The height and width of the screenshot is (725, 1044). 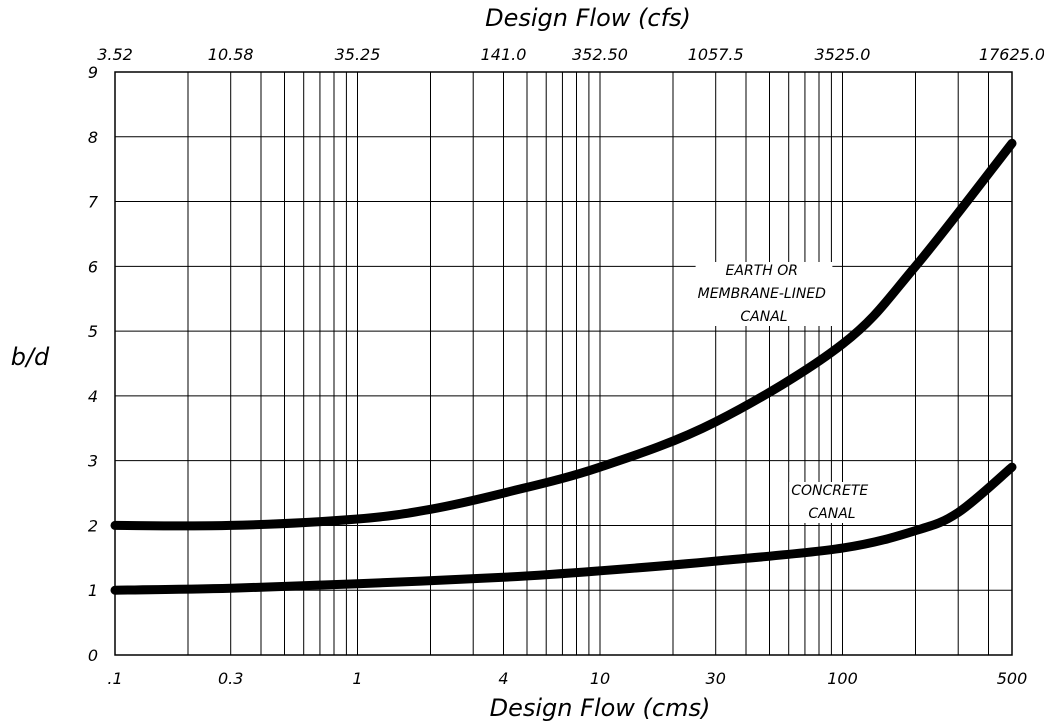 I want to click on x-tick-label: 0.3, so click(x=230, y=678).